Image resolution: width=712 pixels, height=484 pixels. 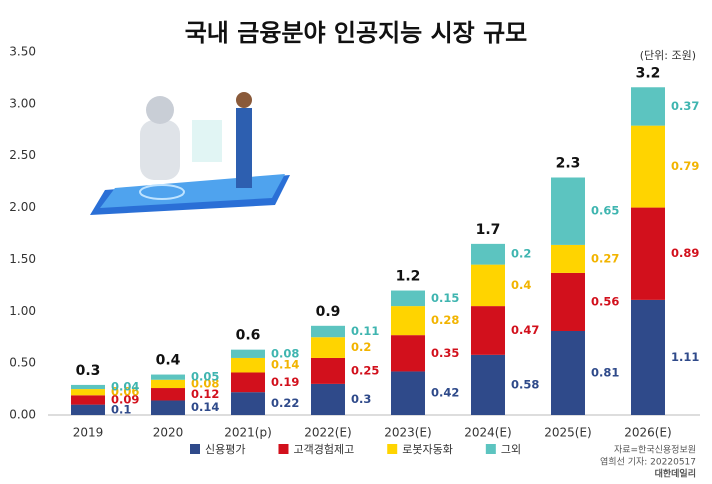 I want to click on ring, so click(x=162, y=192).